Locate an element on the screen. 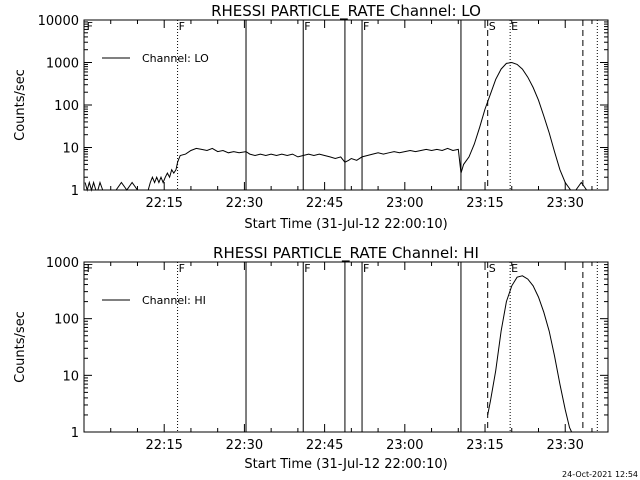  series-line is located at coordinates (530, 354).